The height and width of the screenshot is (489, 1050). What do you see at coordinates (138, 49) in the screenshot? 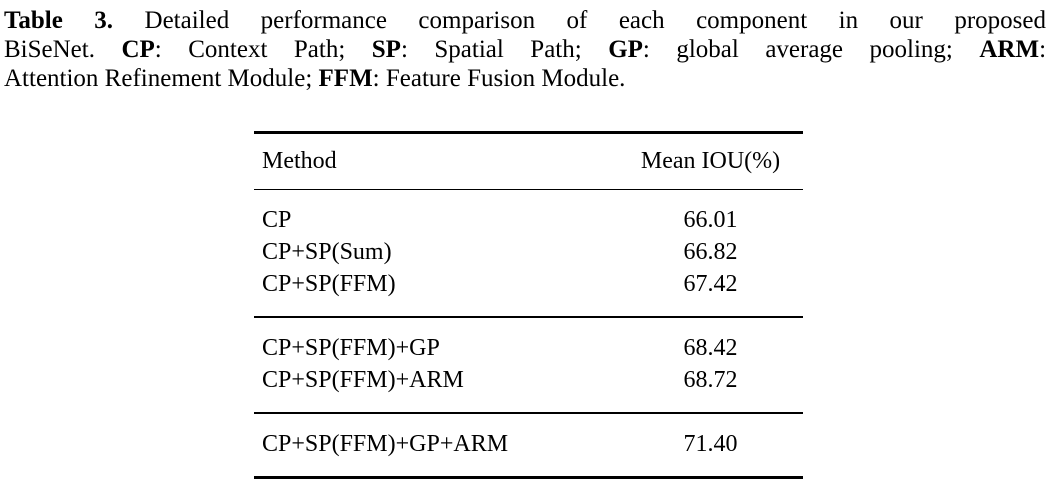
I see `caption-bold-segment: CP` at bounding box center [138, 49].